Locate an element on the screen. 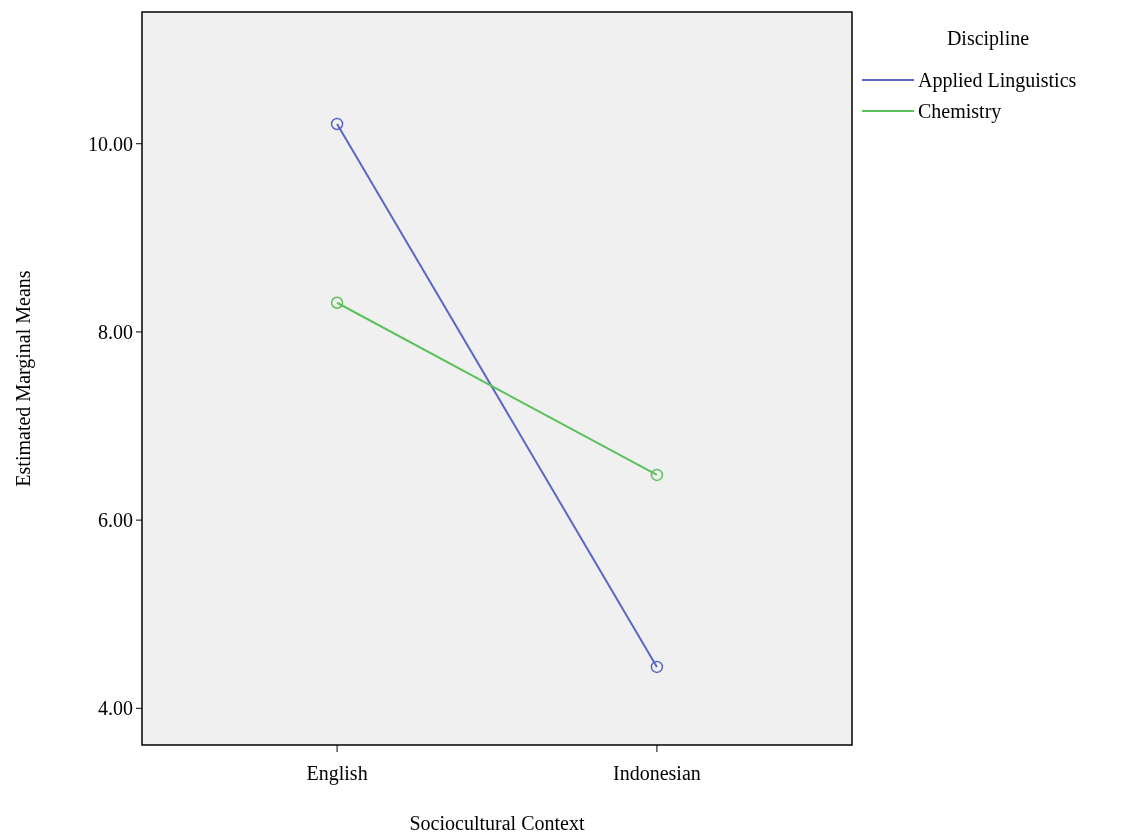 The image size is (1124, 834). y-tick-label: 6.00 is located at coordinates (115, 520).